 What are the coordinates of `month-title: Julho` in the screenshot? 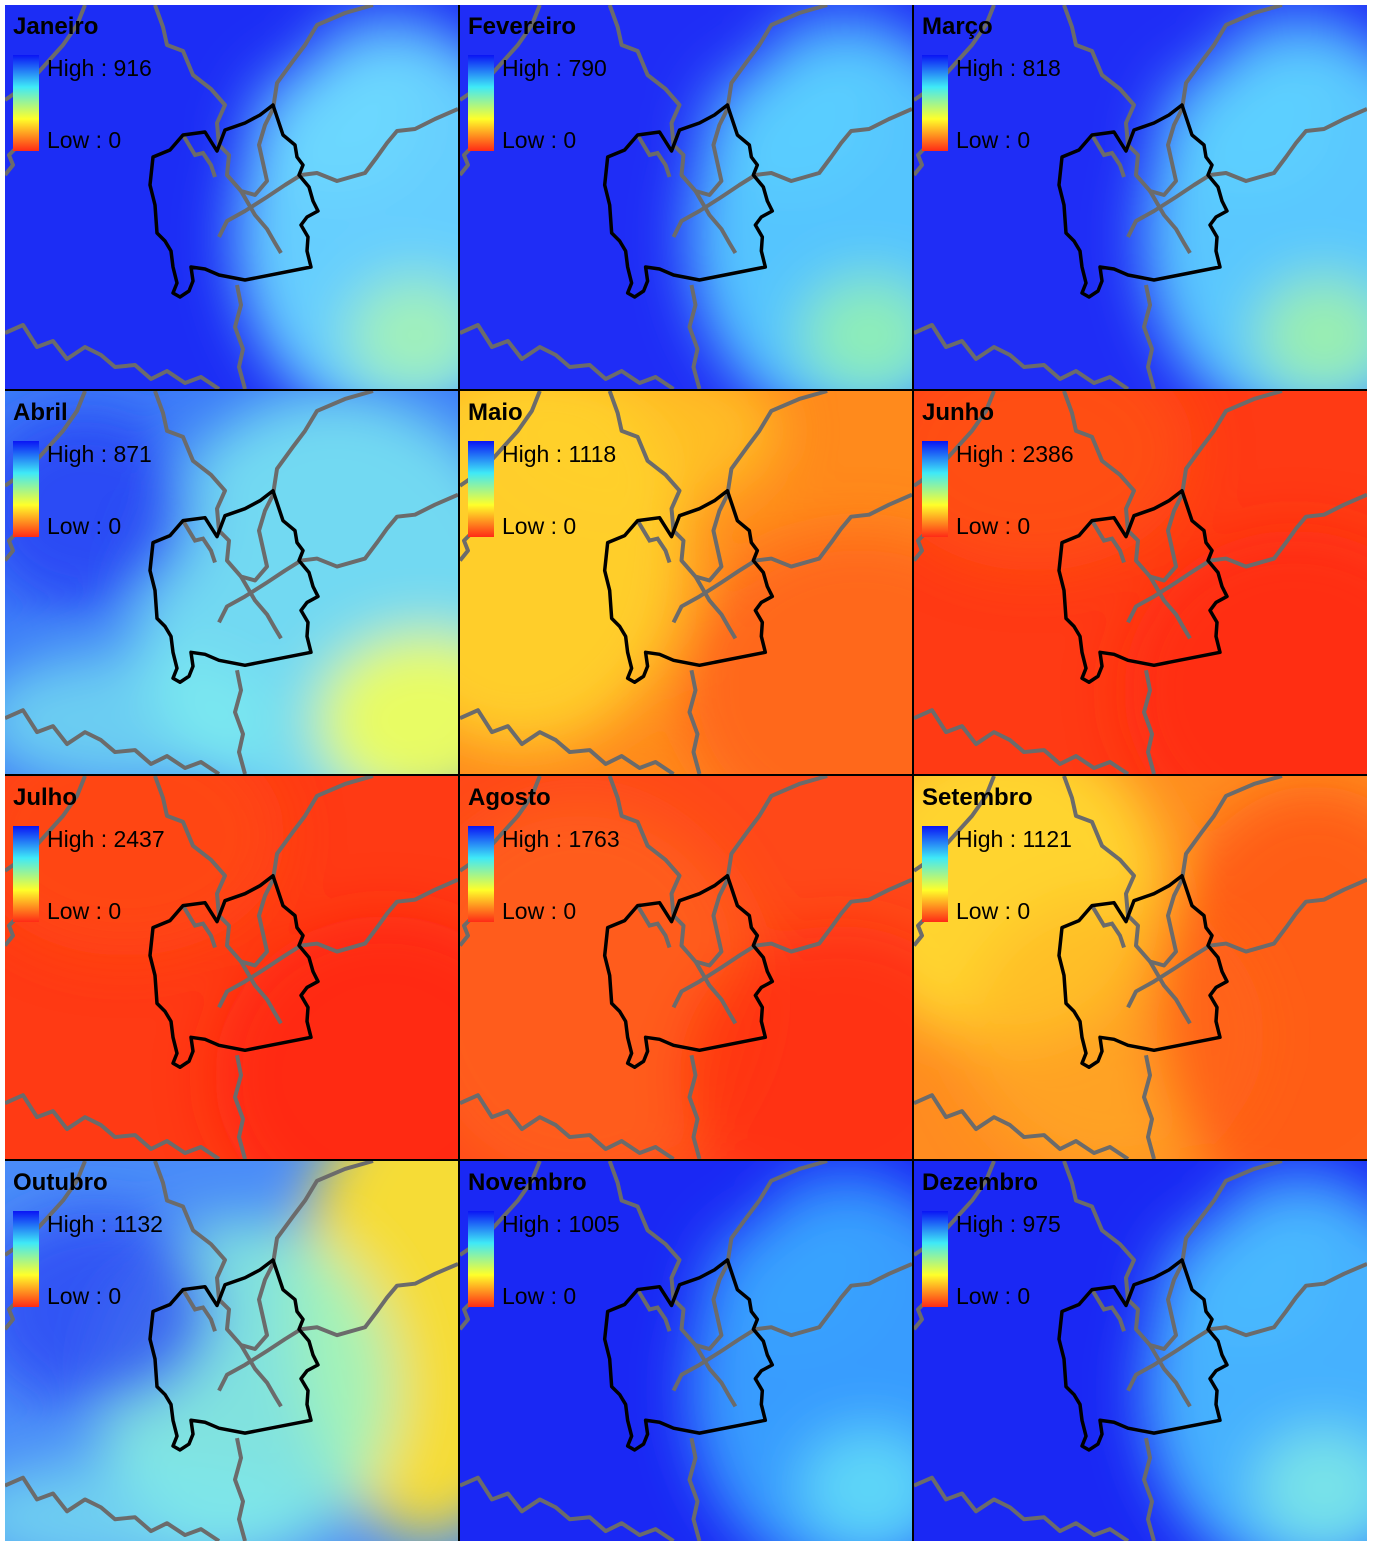 It's located at (45, 797).